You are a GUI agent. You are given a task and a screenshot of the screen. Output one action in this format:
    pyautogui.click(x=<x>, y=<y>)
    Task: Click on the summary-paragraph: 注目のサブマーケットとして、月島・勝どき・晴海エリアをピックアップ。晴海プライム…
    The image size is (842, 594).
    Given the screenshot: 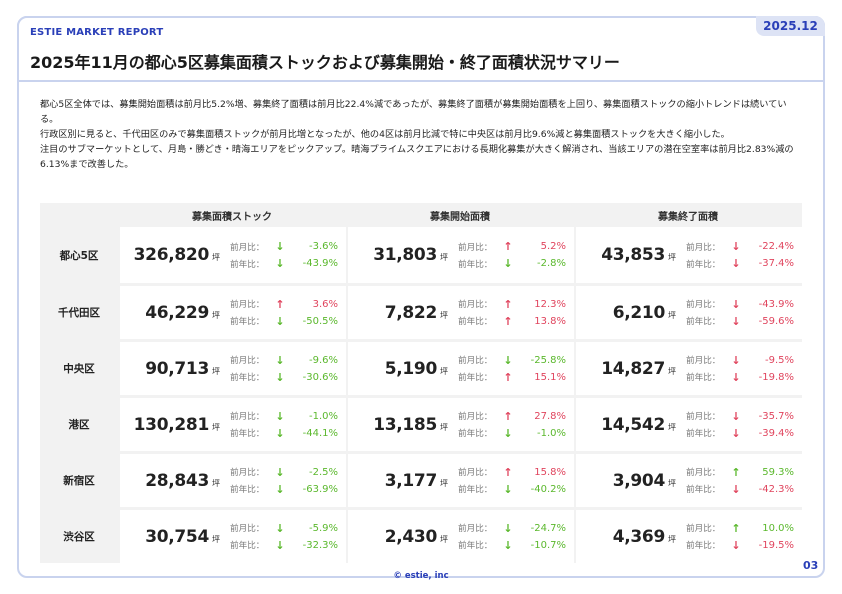 What is the action you would take?
    pyautogui.click(x=417, y=157)
    